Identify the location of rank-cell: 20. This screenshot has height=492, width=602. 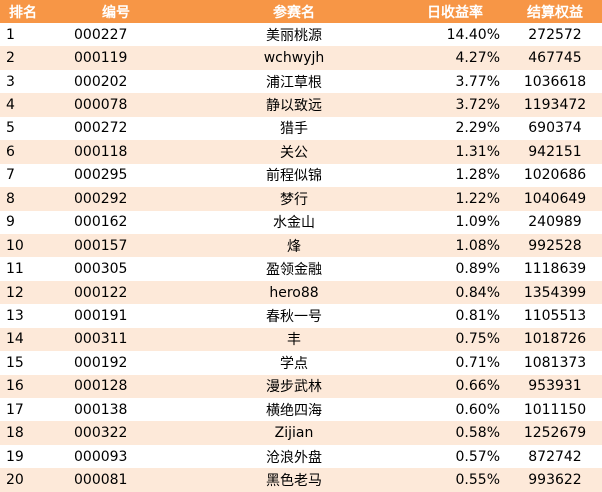
(15, 480).